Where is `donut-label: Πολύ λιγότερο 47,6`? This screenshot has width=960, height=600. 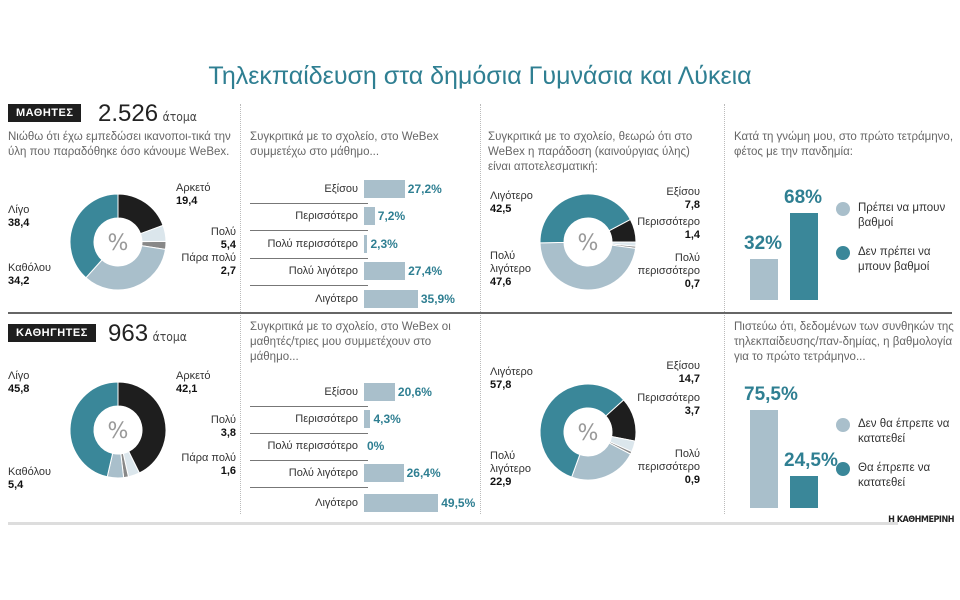 donut-label: Πολύ λιγότερο 47,6 is located at coordinates (520, 269).